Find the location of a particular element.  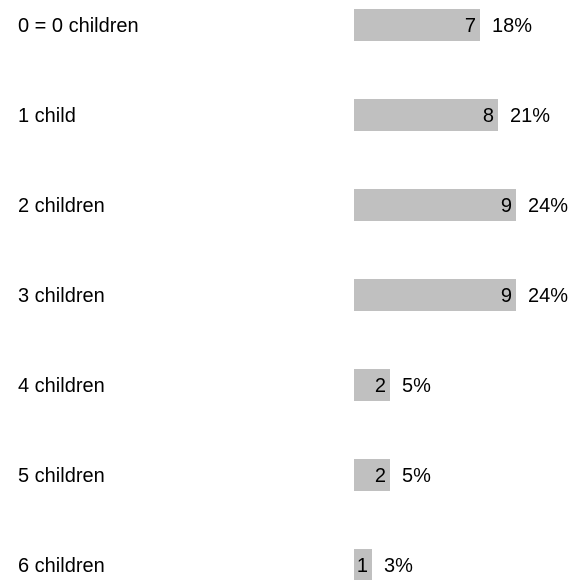

percent-label: 3% is located at coordinates (398, 566).